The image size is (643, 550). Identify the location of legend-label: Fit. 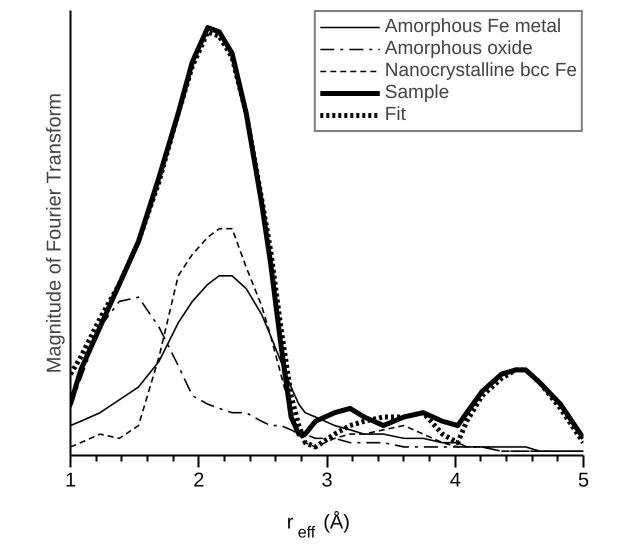
(395, 115).